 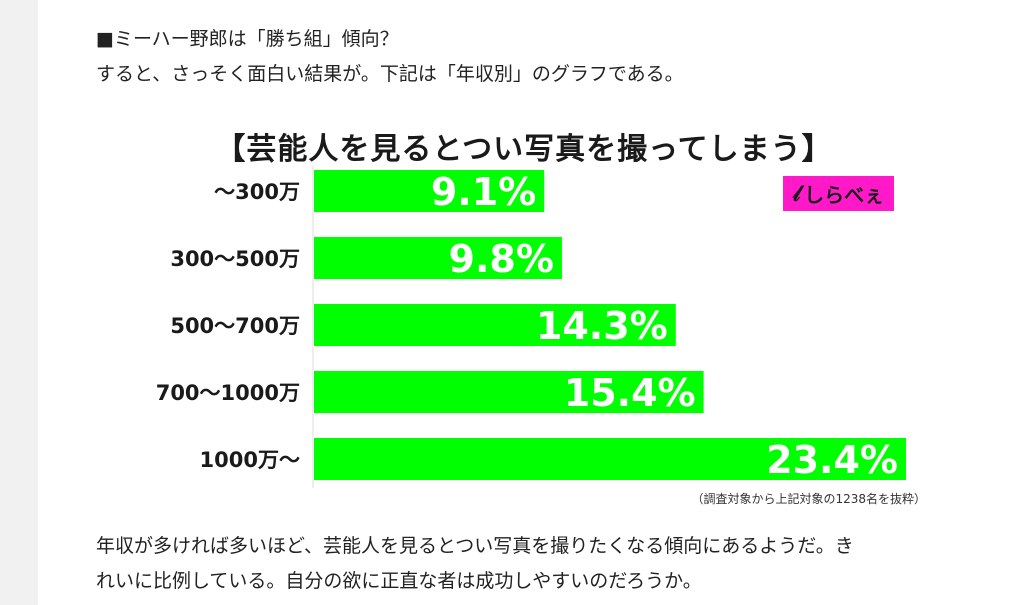 What do you see at coordinates (832, 460) in the screenshot?
I see `data-label-4: 23.4%` at bounding box center [832, 460].